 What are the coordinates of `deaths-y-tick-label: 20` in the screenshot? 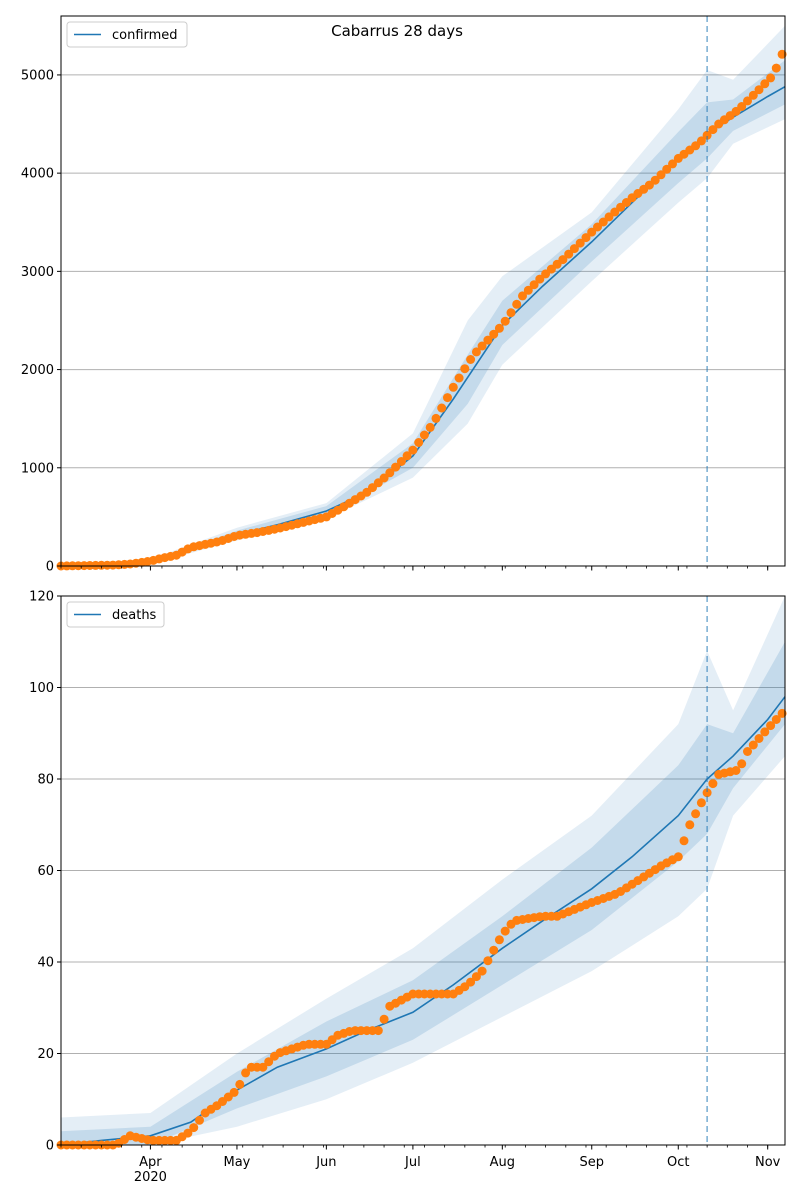 It's located at (45, 1054).